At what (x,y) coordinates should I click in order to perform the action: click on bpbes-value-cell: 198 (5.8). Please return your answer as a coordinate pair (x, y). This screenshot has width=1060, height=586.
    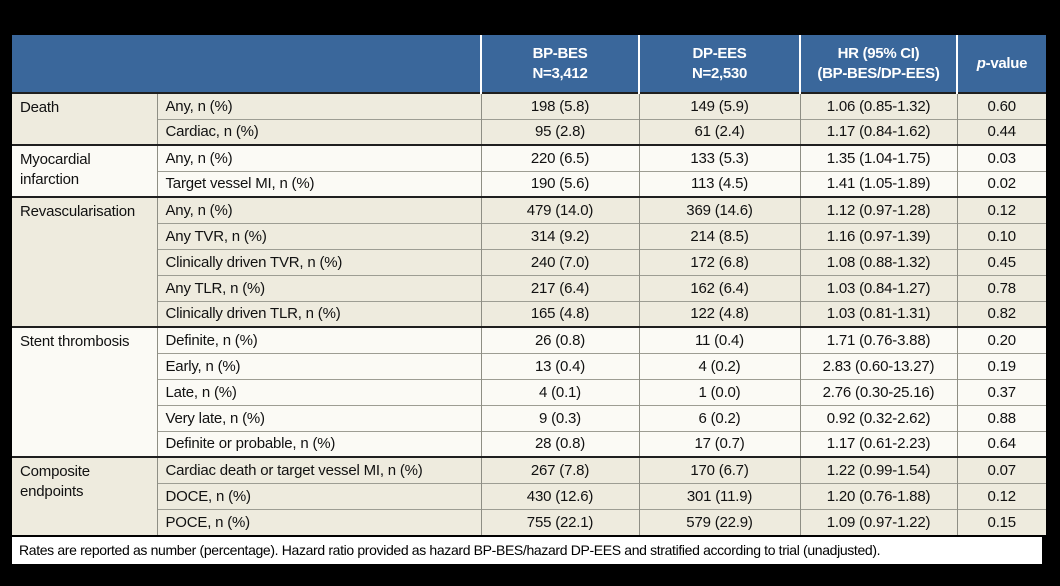
    Looking at the image, I should click on (559, 106).